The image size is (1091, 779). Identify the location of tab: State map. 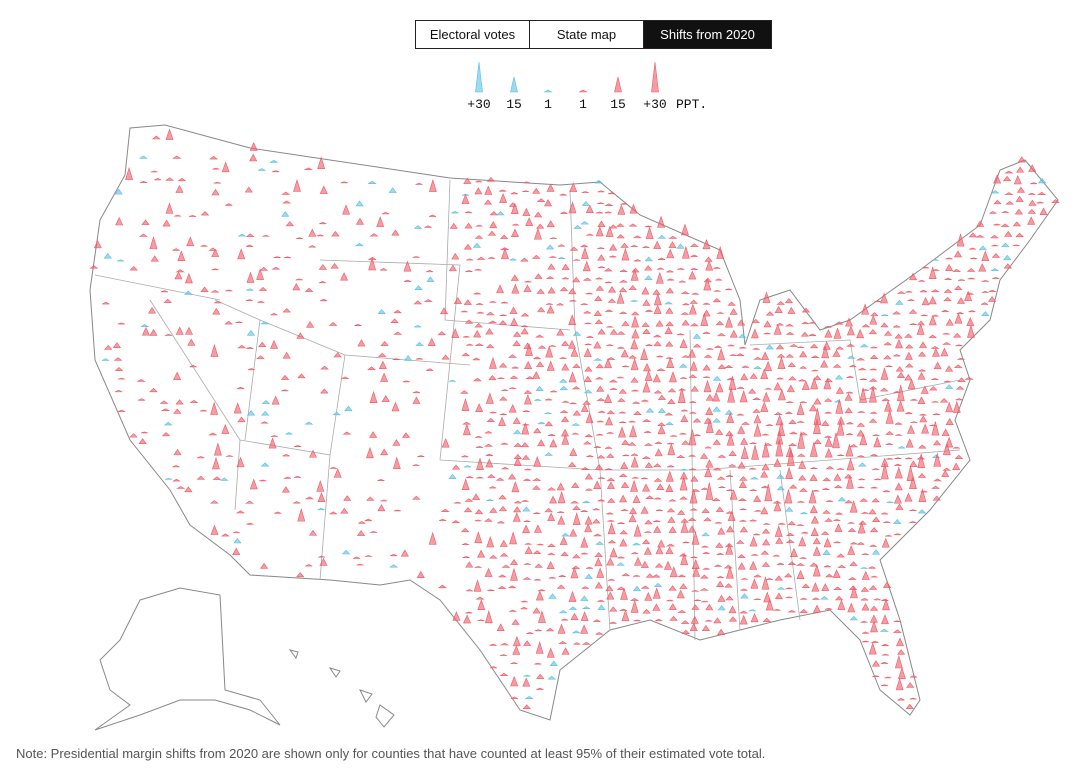
(587, 34).